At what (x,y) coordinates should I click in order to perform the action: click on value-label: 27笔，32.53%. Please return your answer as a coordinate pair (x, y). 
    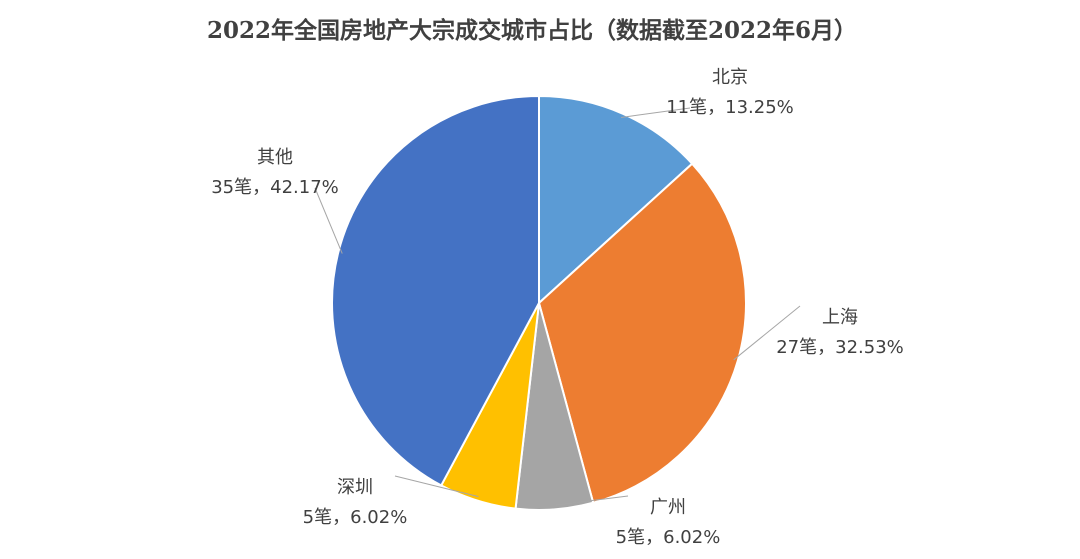
    Looking at the image, I should click on (840, 347).